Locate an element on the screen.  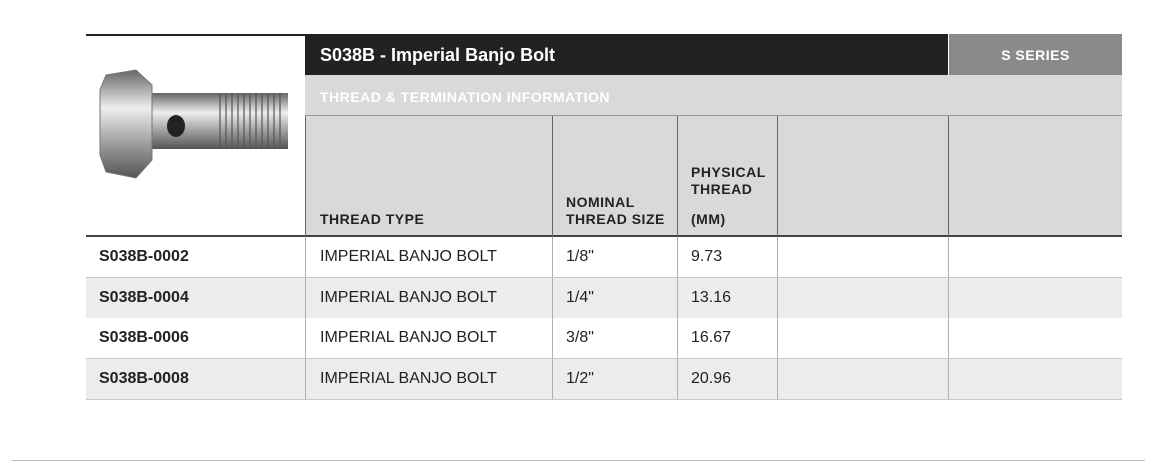
table-row: S038B-0004 IMPERIAL BANJO BOLT 1/4" 13.16 is located at coordinates (604, 298).